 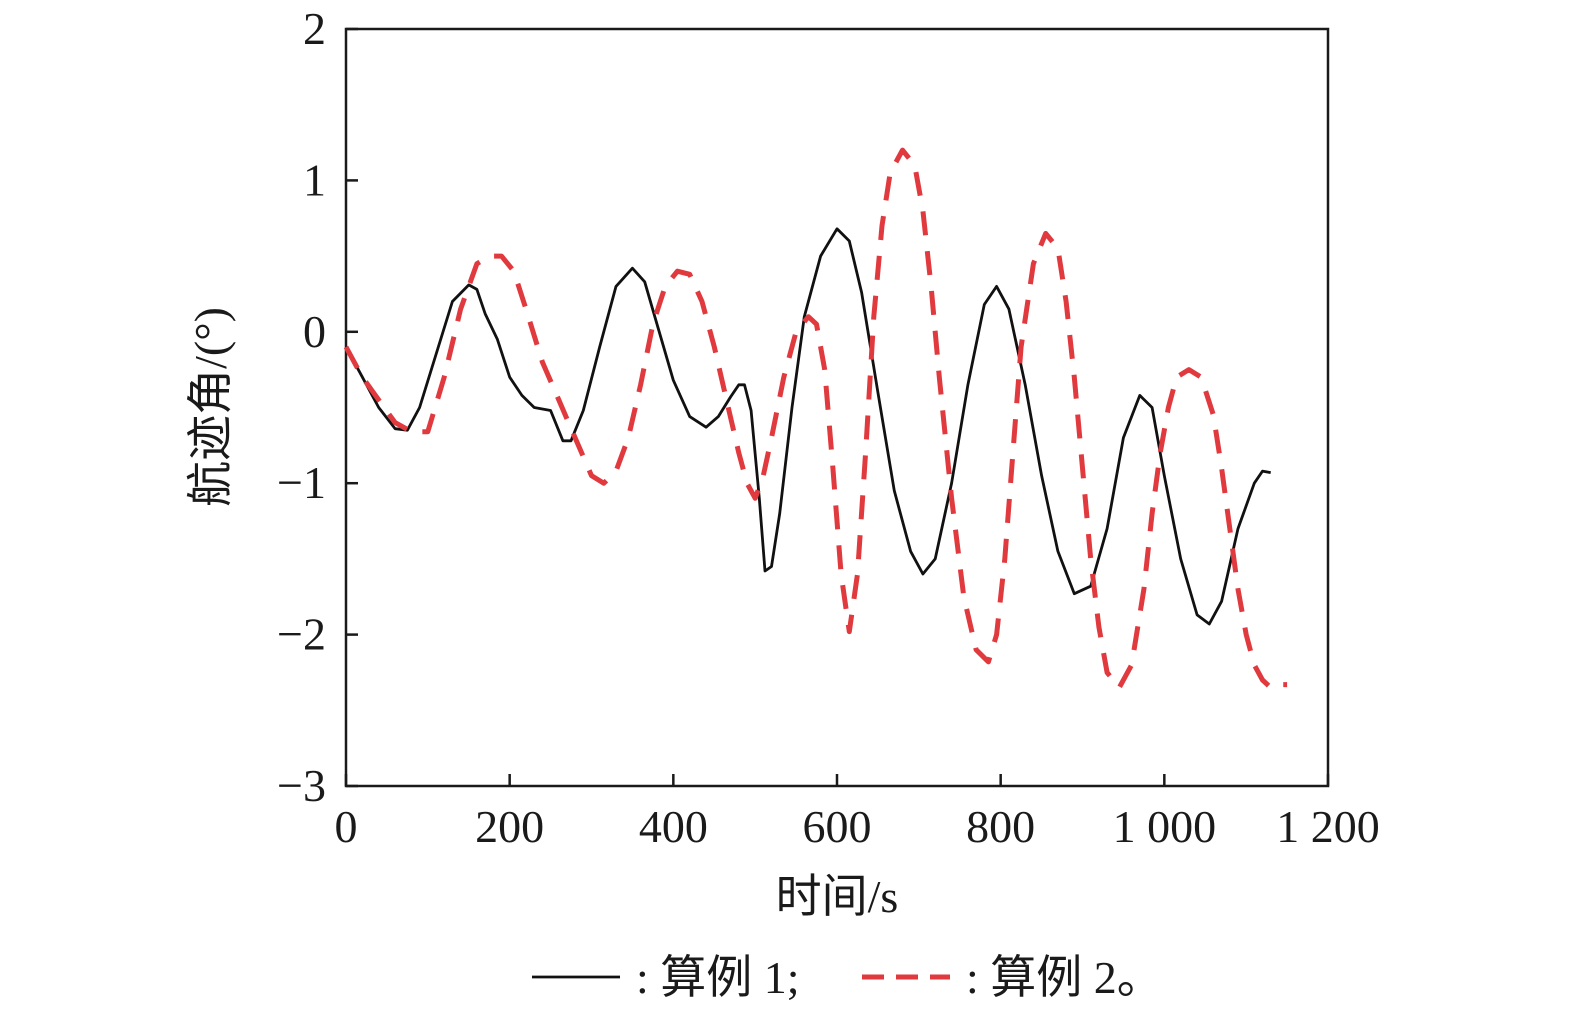 I want to click on y-tick-label: 2, so click(x=314, y=28).